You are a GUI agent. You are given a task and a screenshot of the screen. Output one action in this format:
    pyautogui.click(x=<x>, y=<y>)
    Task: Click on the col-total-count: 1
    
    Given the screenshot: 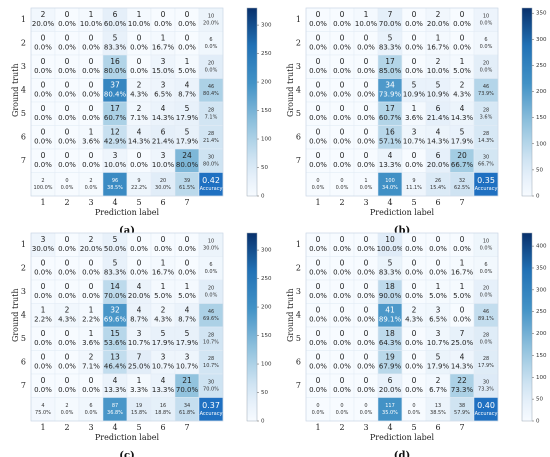 What is the action you would take?
    pyautogui.click(x=365, y=181)
    